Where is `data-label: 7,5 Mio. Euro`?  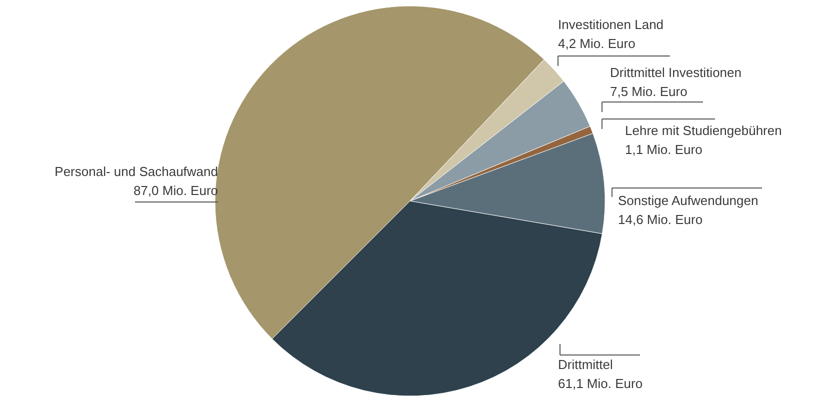 data-label: 7,5 Mio. Euro is located at coordinates (649, 91).